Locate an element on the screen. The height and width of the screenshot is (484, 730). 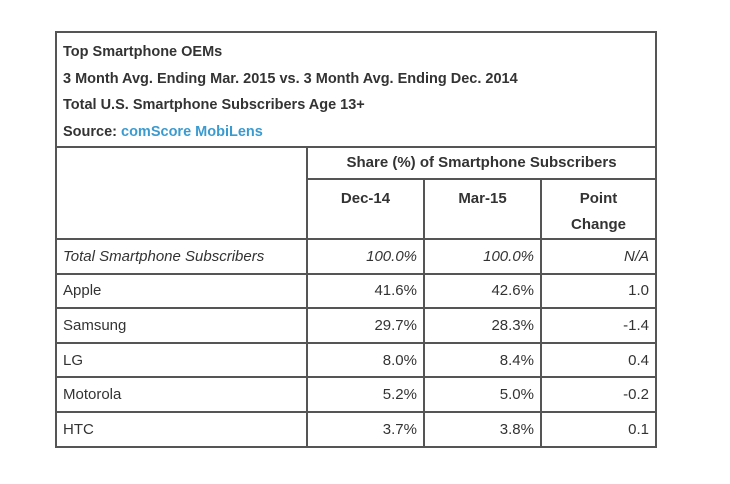
cell-change: 1.0 is located at coordinates (597, 291).